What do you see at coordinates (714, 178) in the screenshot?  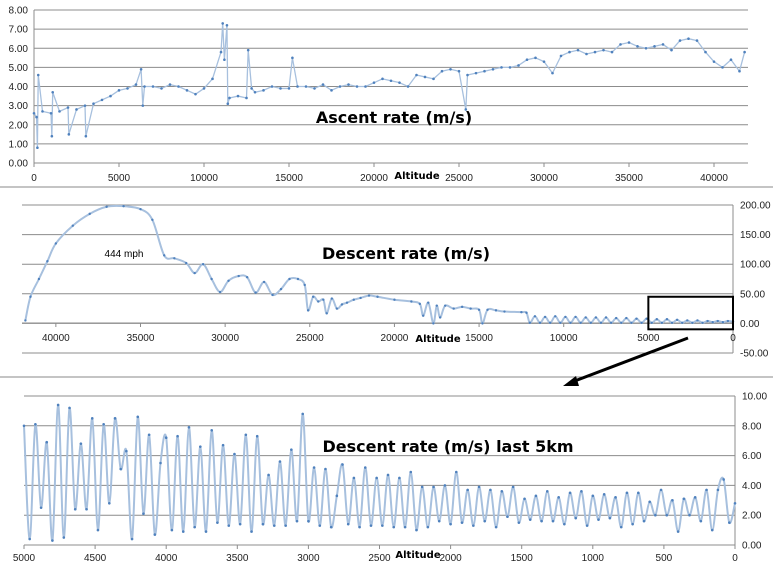 I see `x-tick-label: 40000` at bounding box center [714, 178].